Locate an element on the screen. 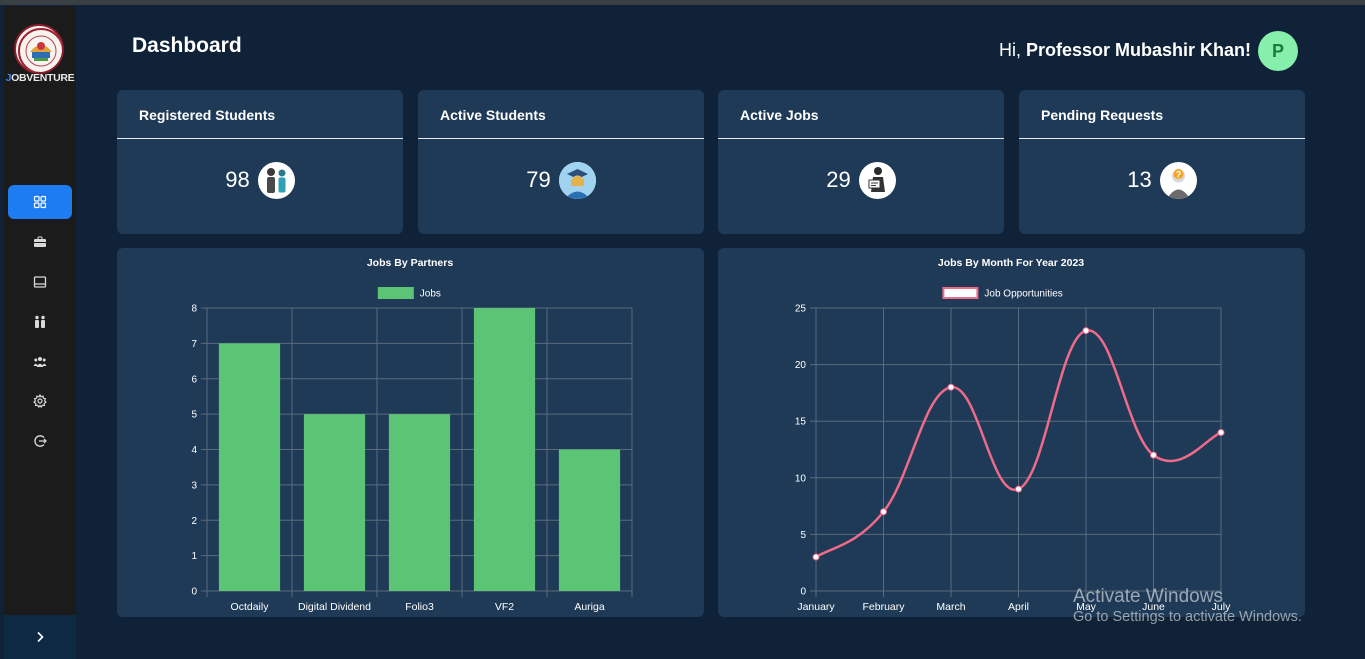 The image size is (1365, 659). nav-logout is located at coordinates (40, 441).